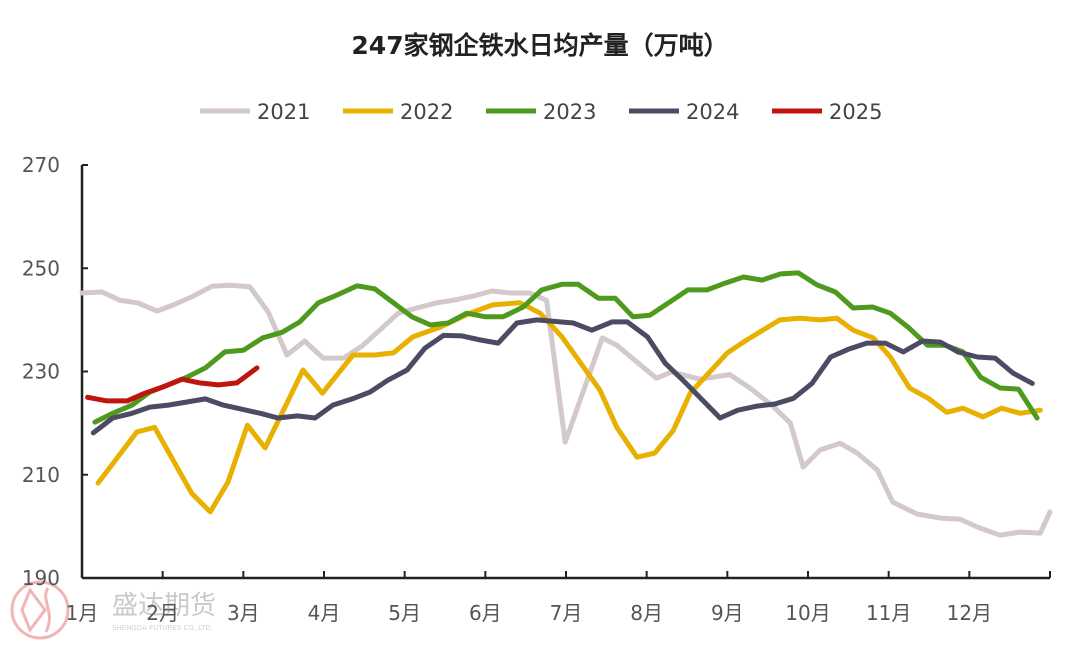  Describe the element at coordinates (41, 578) in the screenshot. I see `y-tick-label: 190` at that location.